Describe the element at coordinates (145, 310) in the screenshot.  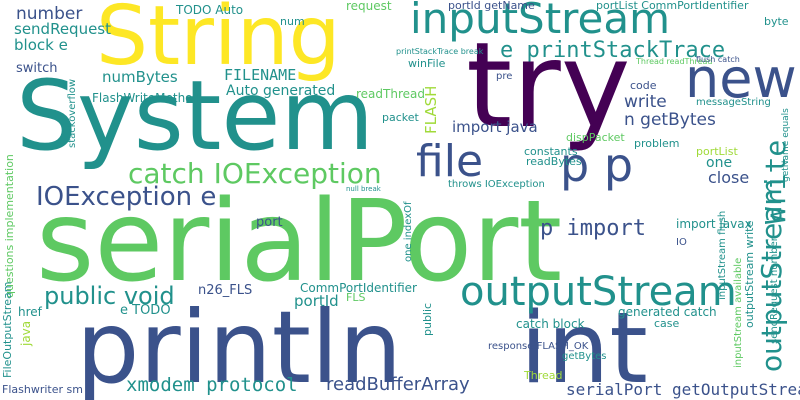
I see `word-e-todo: e TODO` at that location.